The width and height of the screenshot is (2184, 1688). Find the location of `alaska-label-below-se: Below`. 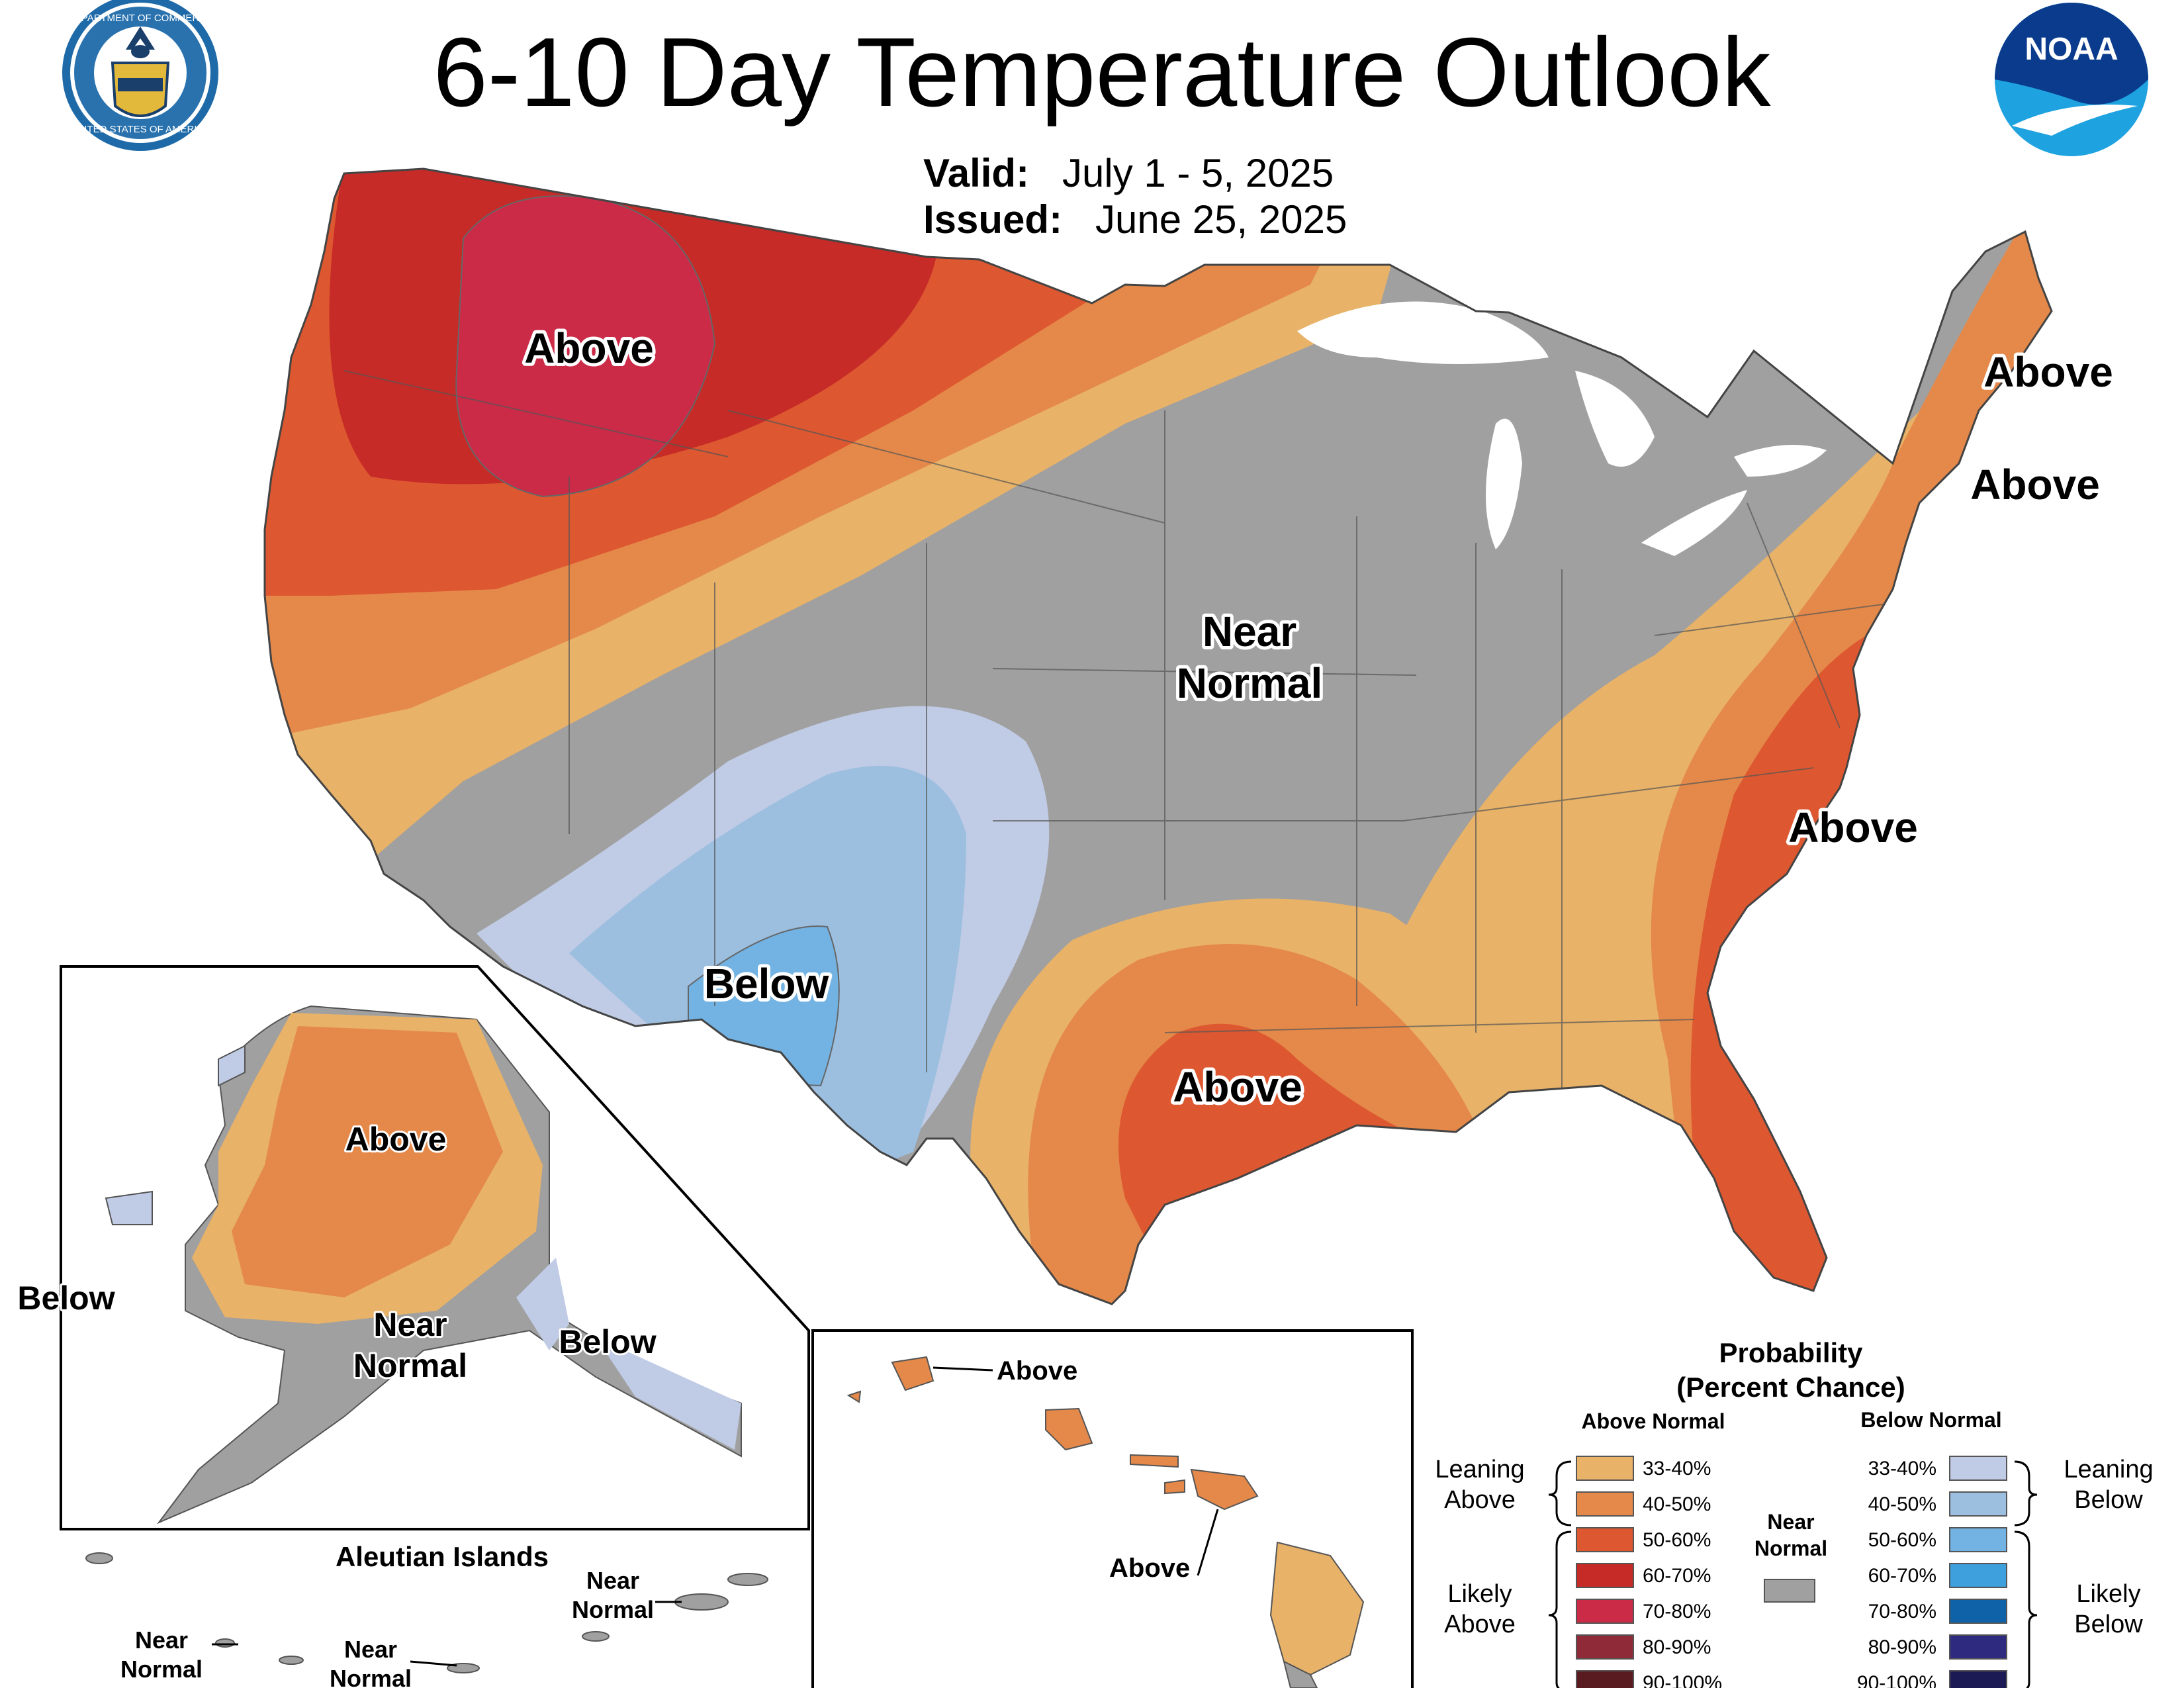

alaska-label-below-se: Below is located at coordinates (607, 1341).